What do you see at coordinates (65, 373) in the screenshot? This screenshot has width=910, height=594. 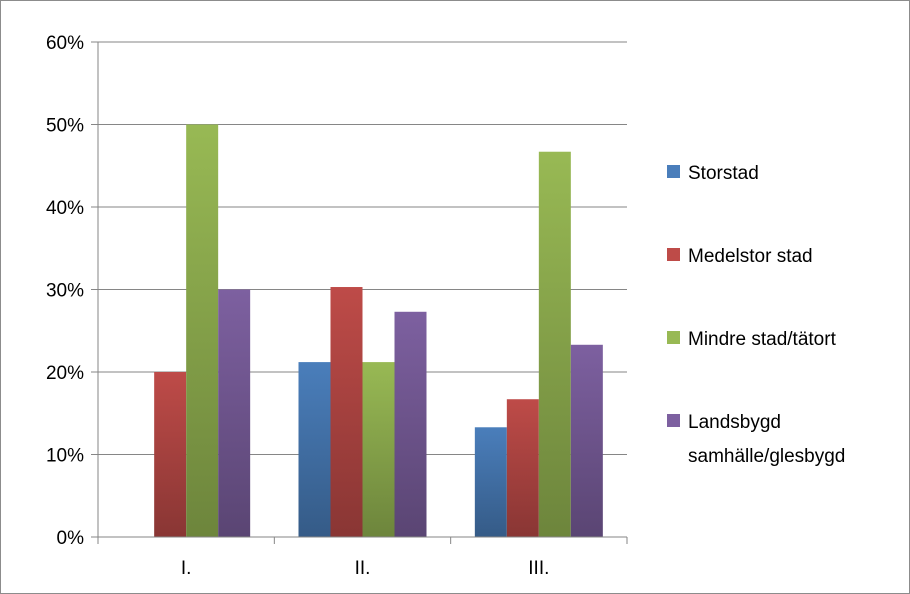 I see `y-tick-label: 20%` at bounding box center [65, 373].